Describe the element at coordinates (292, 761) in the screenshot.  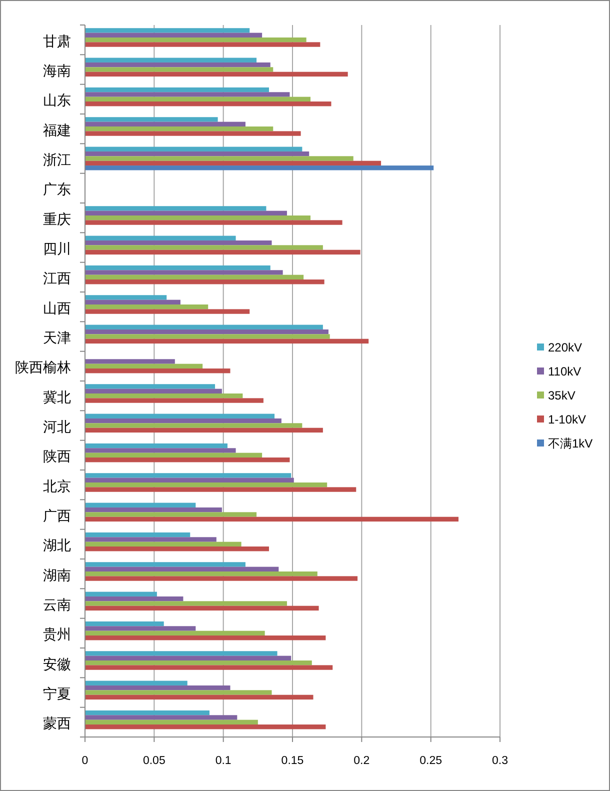
I see `x-tick-label: 0.15` at that location.